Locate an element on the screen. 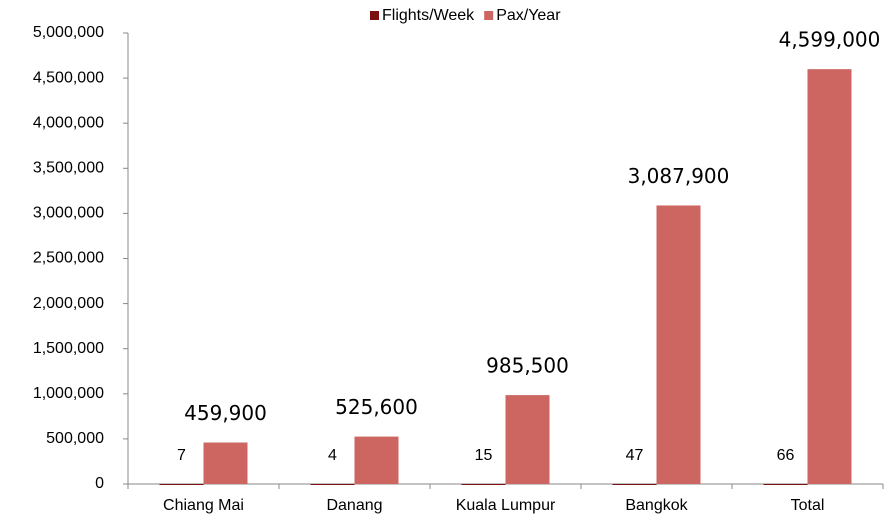  y-tick-label: 4,500,000 is located at coordinates (68, 77).